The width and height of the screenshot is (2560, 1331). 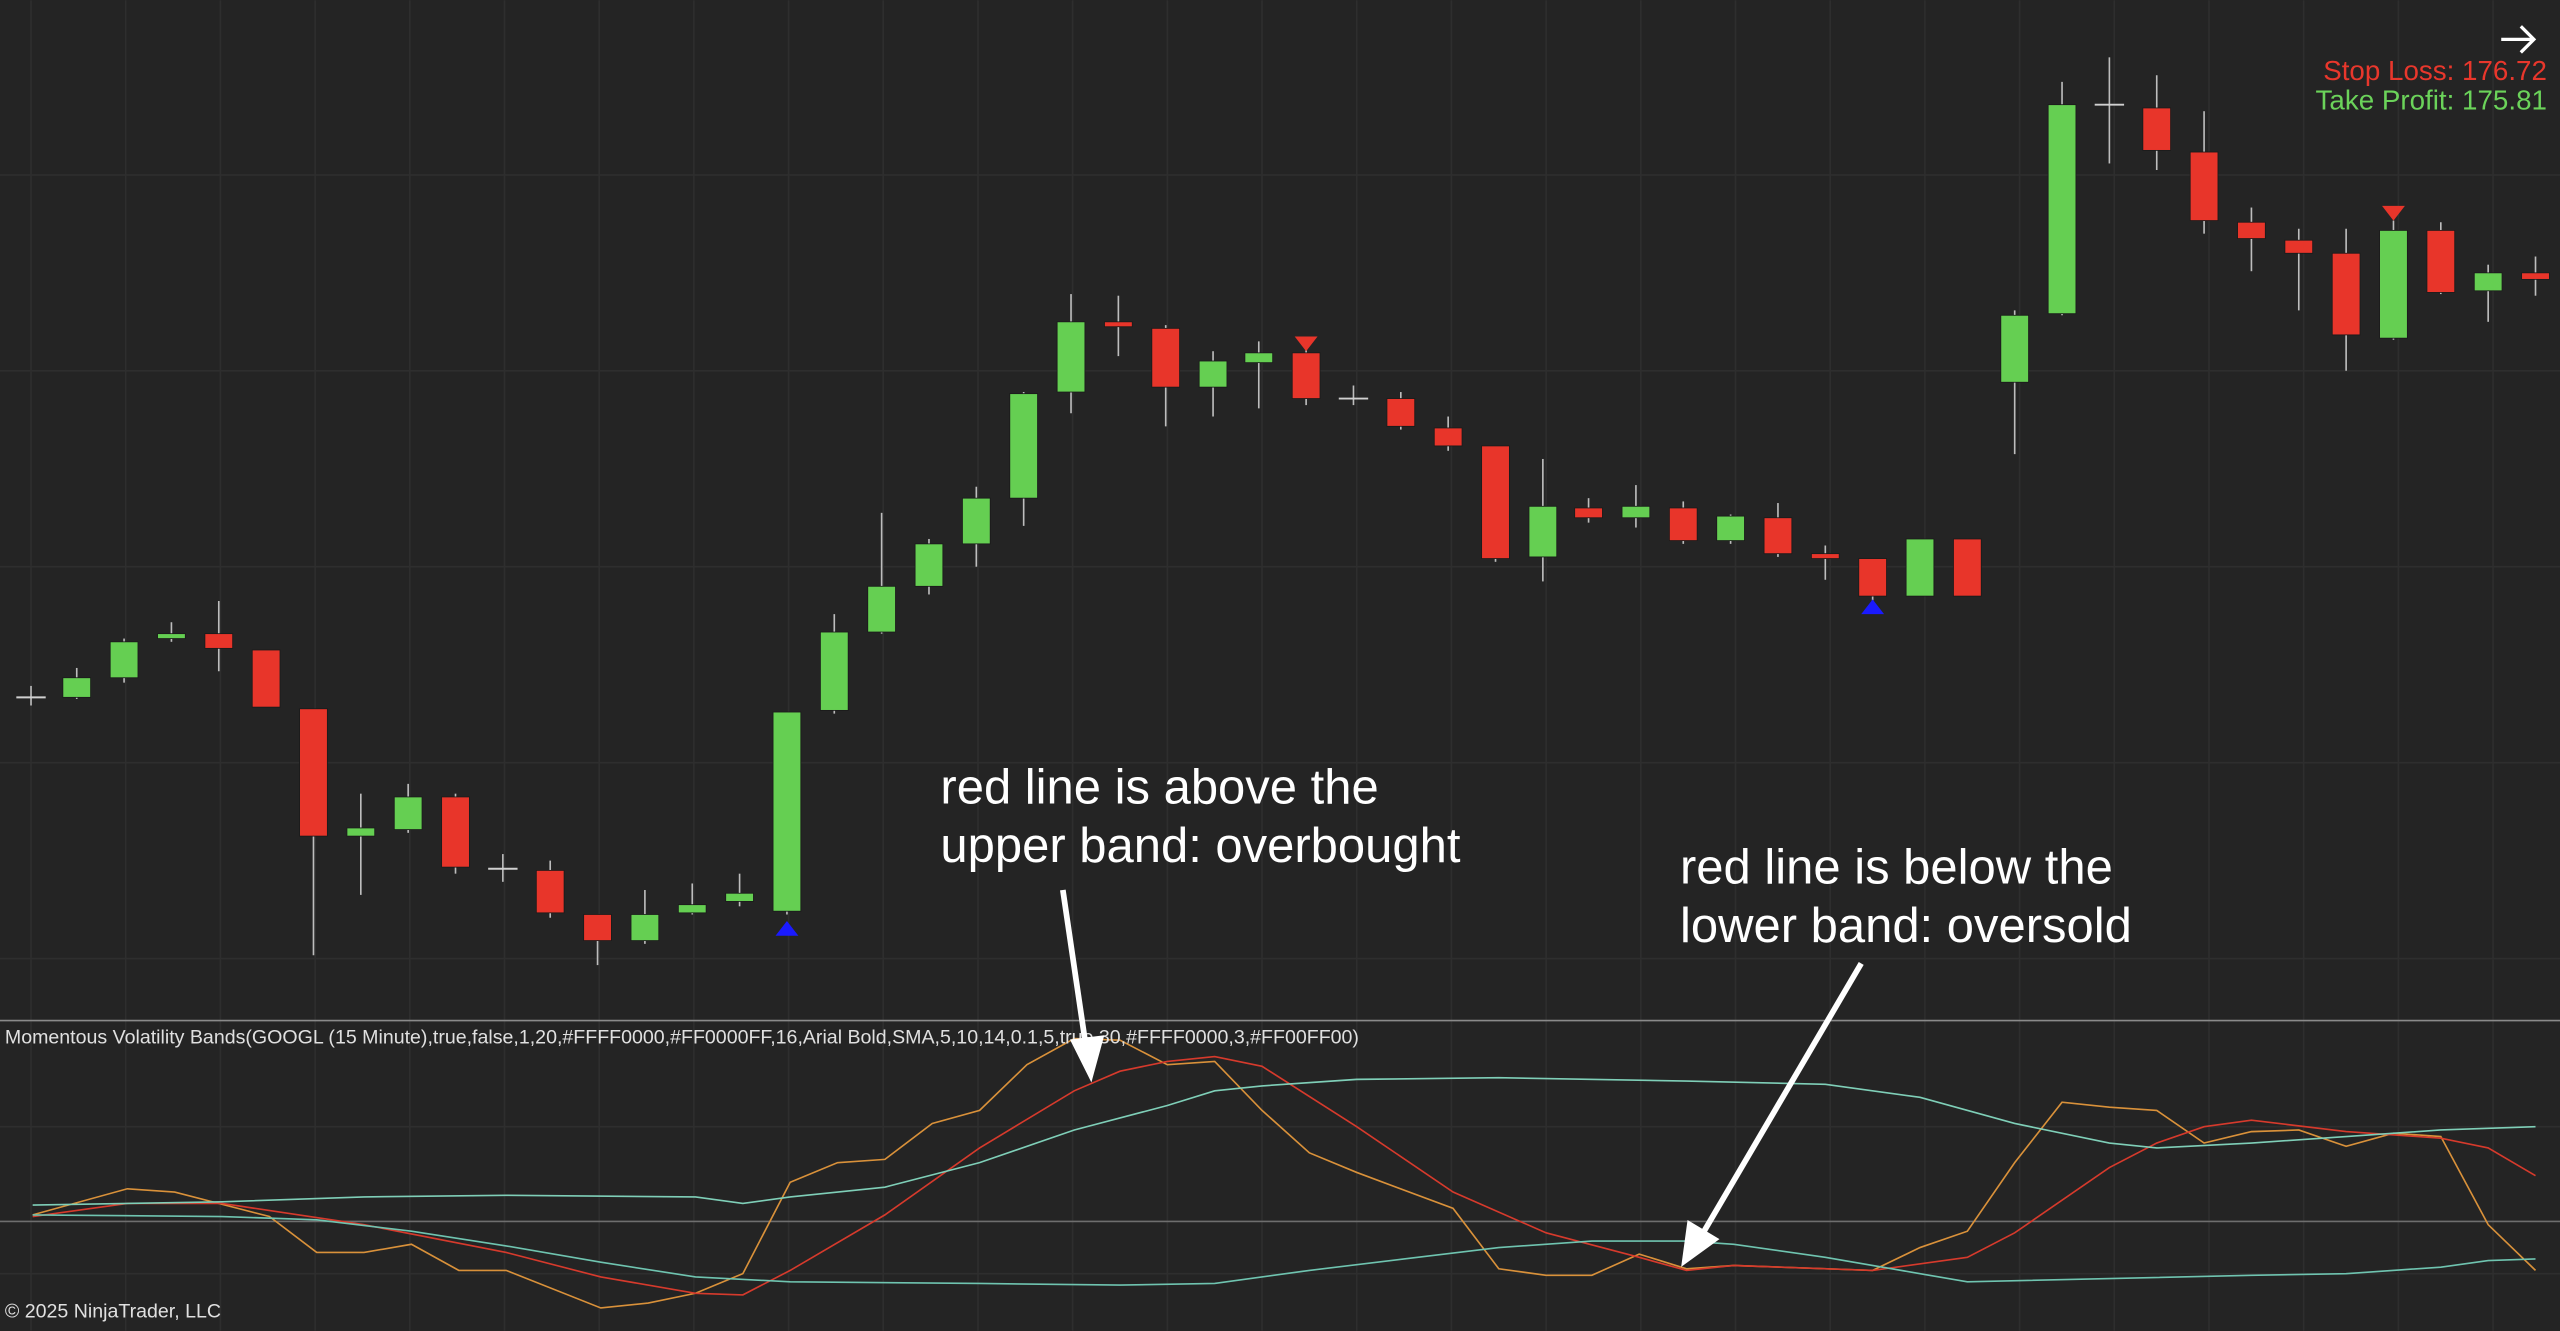 I want to click on expand-arrow, so click(x=2519, y=39).